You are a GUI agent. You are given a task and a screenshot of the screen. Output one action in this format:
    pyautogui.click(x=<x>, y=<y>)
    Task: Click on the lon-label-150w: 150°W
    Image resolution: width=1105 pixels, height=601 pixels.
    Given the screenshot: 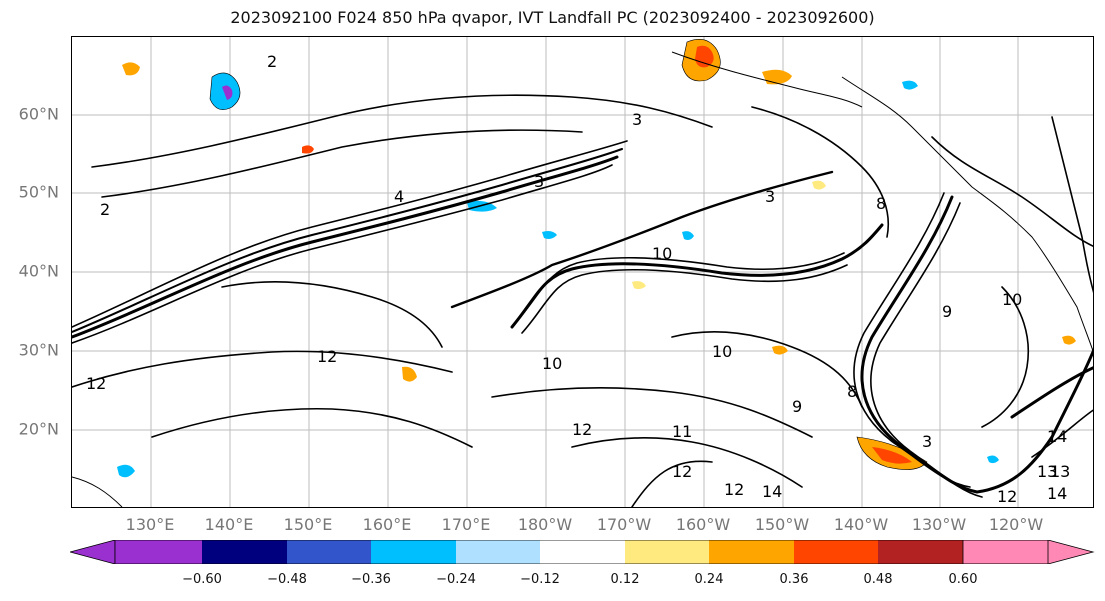 What is the action you would take?
    pyautogui.click(x=782, y=524)
    